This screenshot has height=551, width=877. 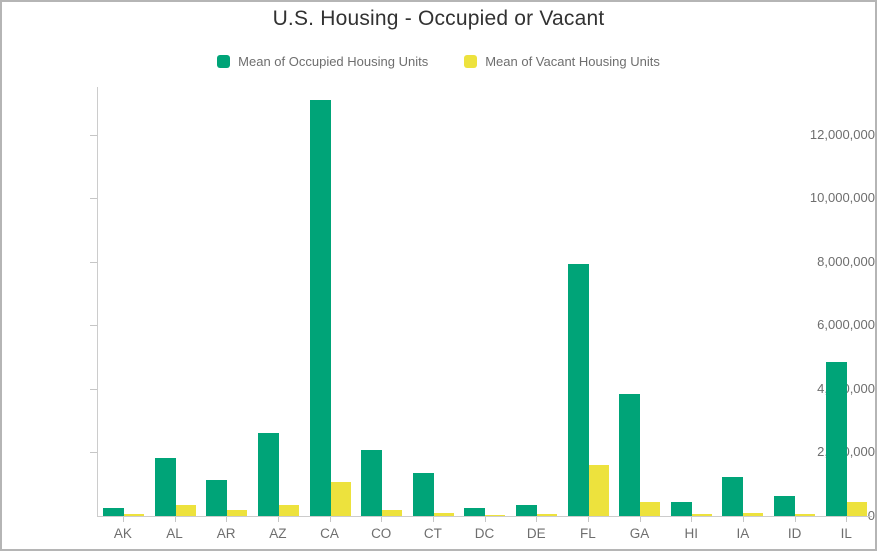 What do you see at coordinates (381, 533) in the screenshot?
I see `x-axis-label-co: CO` at bounding box center [381, 533].